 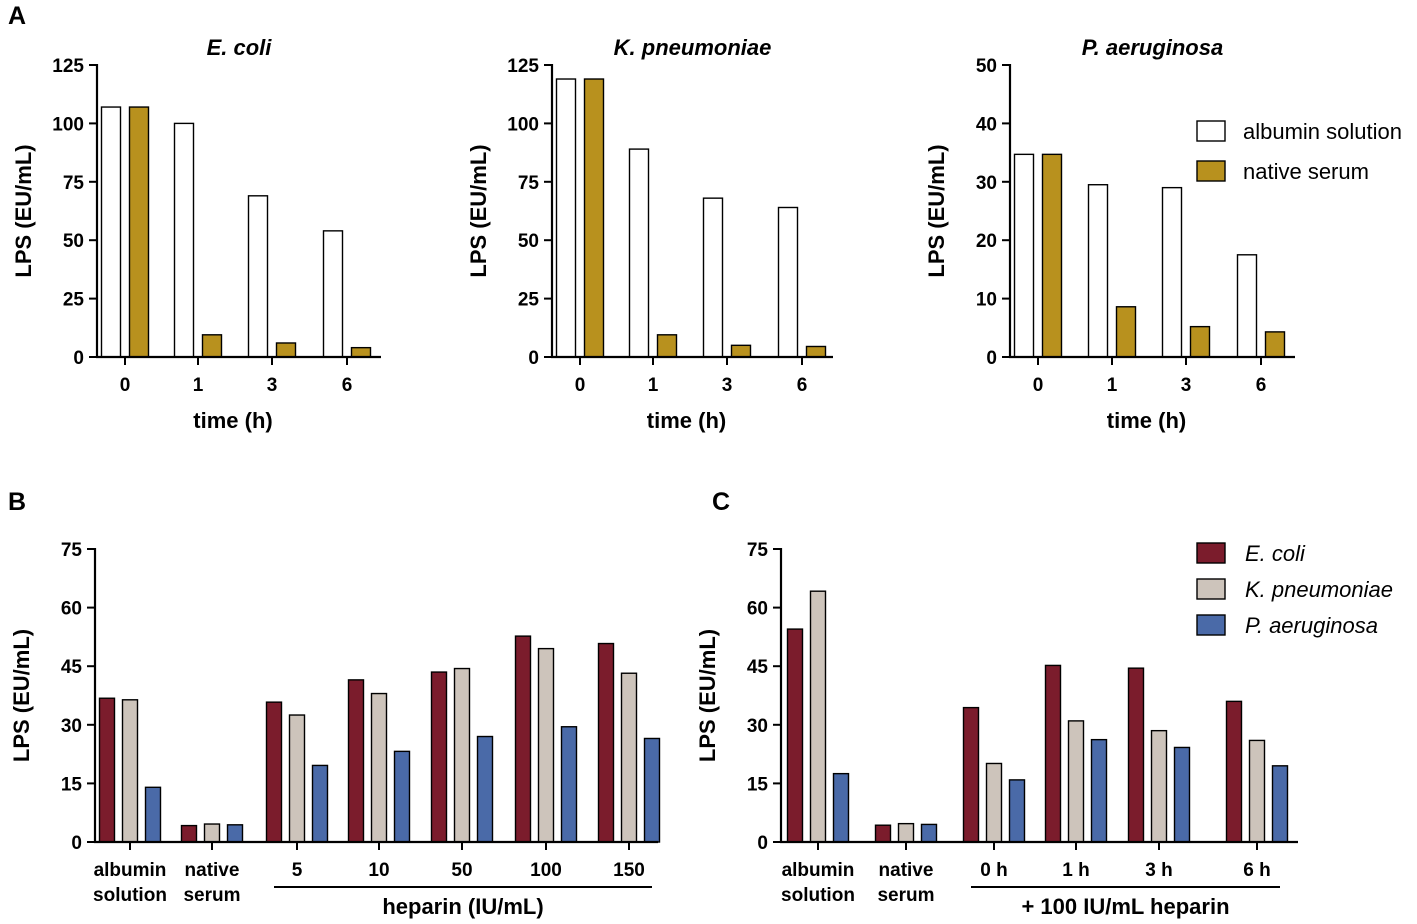 I want to click on legend-label: E. coli, so click(x=1275, y=553).